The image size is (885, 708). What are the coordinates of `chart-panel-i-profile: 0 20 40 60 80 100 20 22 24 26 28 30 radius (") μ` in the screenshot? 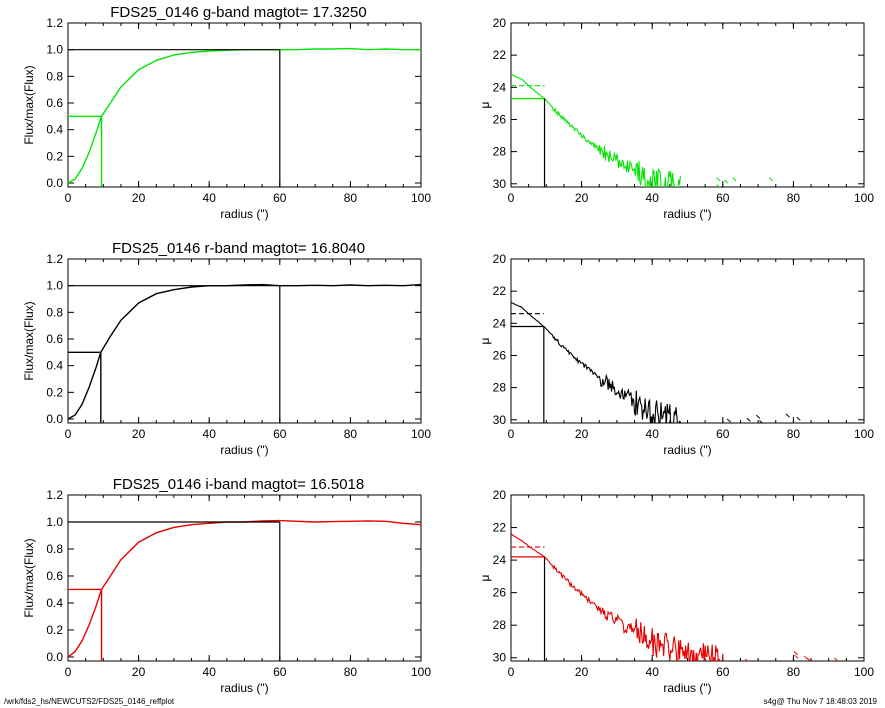 It's located at (676, 591).